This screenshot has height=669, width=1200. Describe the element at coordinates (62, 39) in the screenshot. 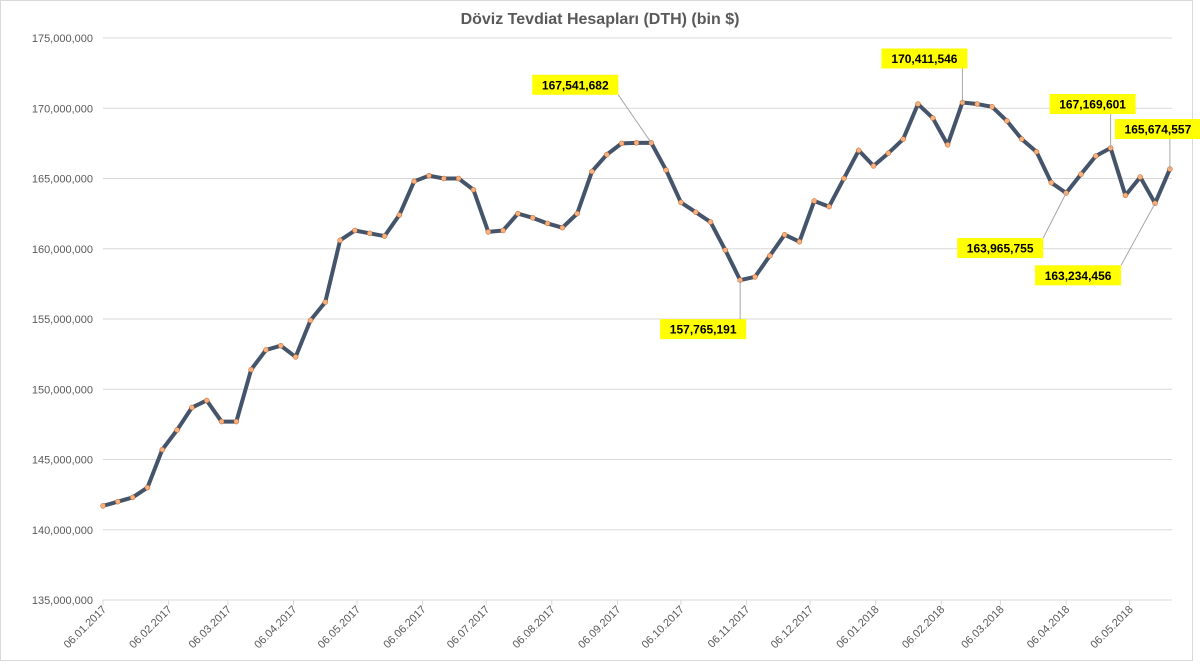

I see `y-tick-label: 175,000,000` at that location.